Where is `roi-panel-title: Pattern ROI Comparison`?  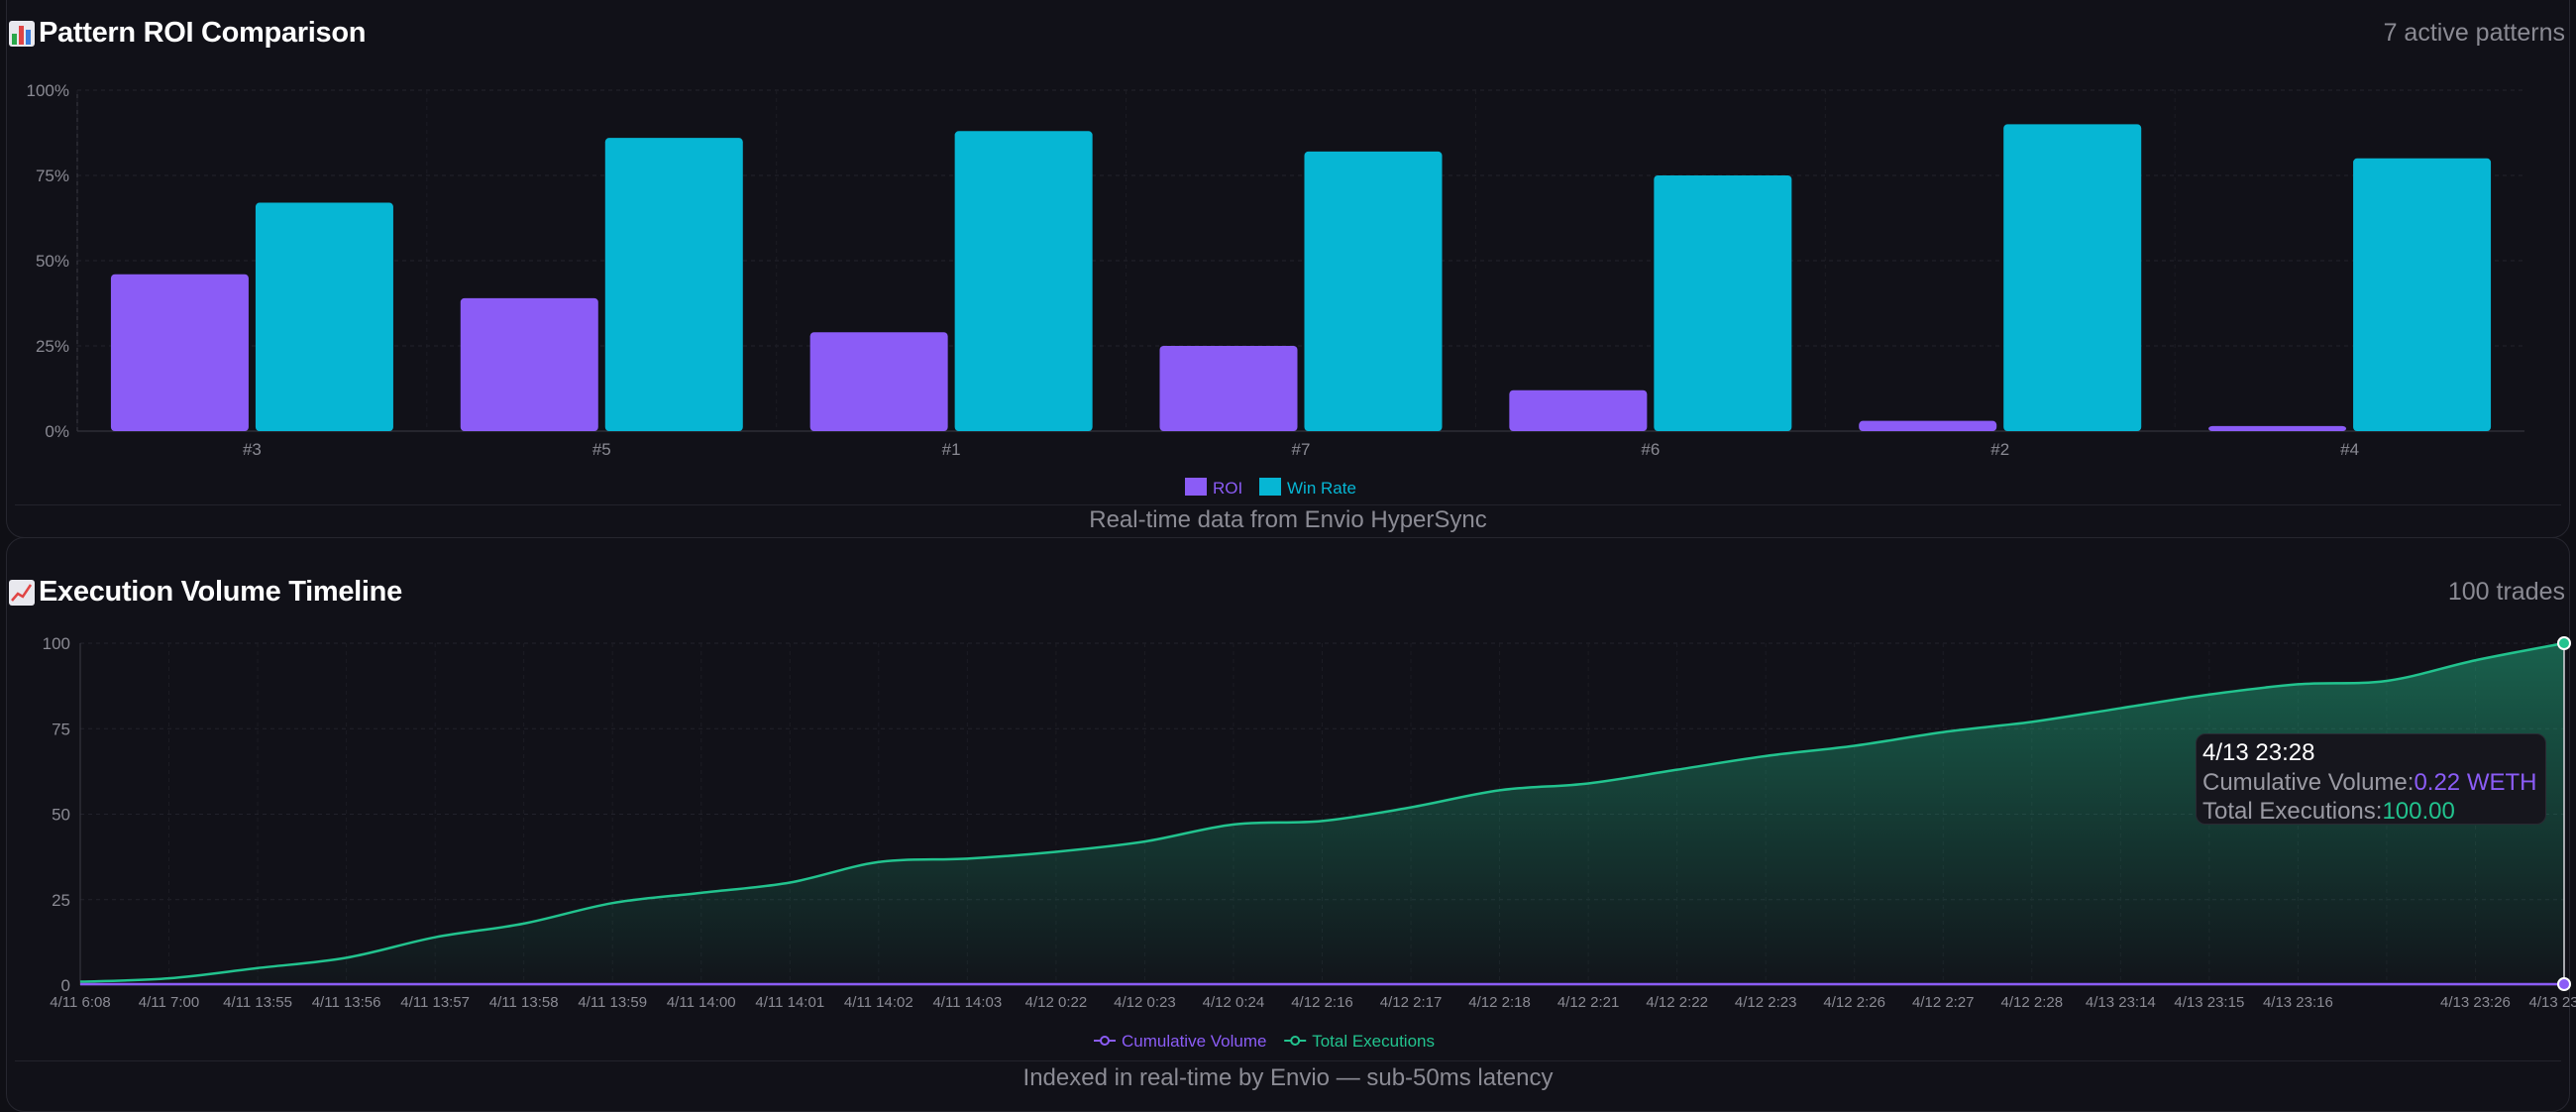
roi-panel-title: Pattern ROI Comparison is located at coordinates (187, 33).